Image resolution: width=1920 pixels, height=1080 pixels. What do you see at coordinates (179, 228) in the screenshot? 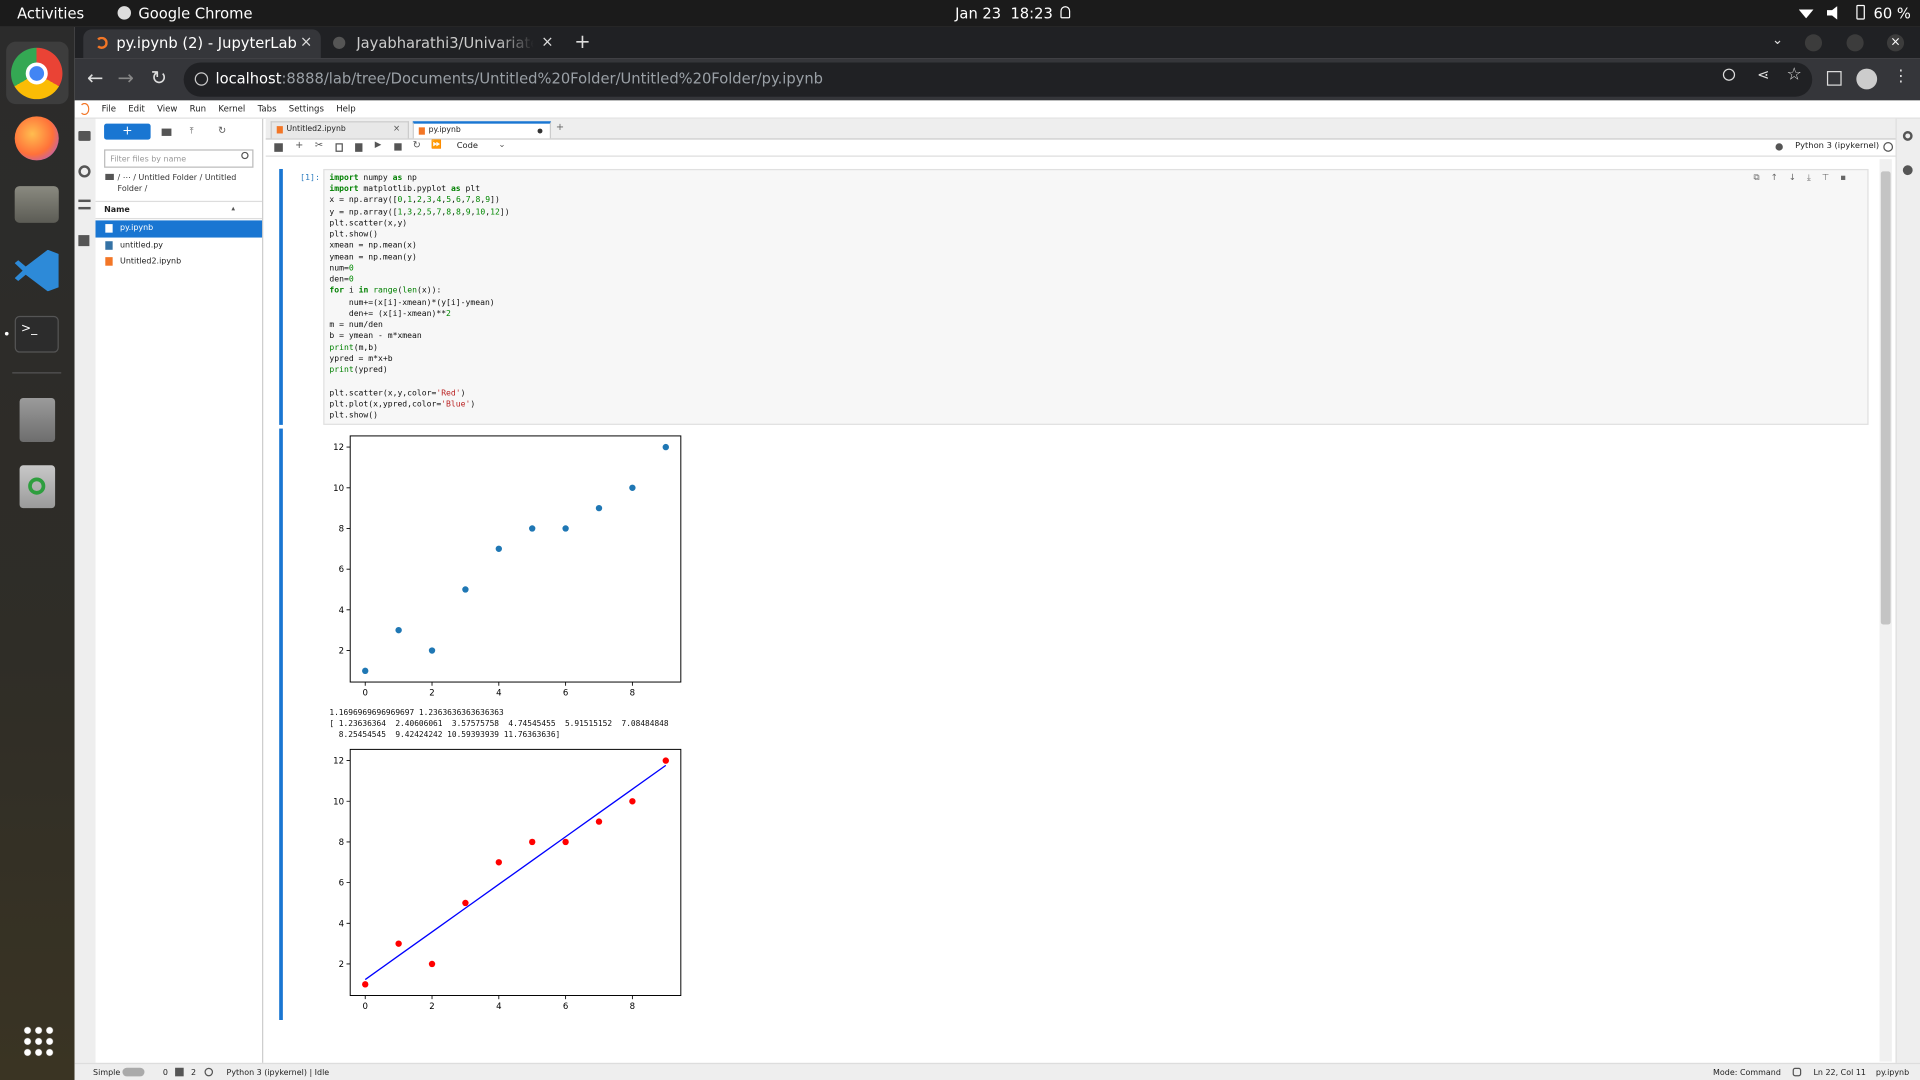
I see `file-row: py.ipynb` at bounding box center [179, 228].